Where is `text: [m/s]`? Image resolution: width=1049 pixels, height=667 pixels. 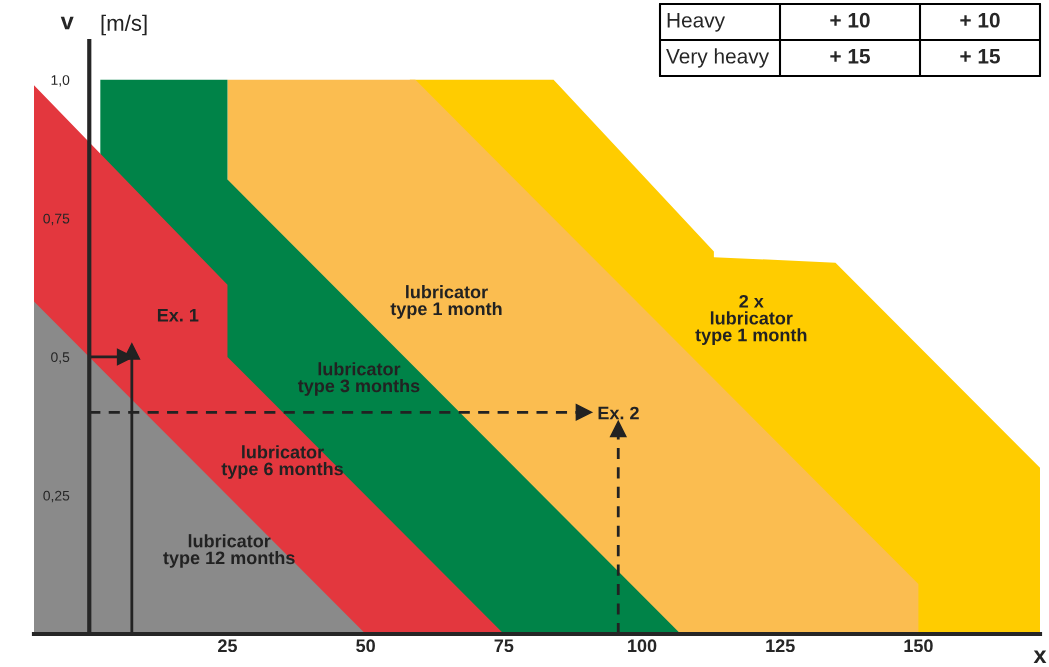
text: [m/s] is located at coordinates (124, 25).